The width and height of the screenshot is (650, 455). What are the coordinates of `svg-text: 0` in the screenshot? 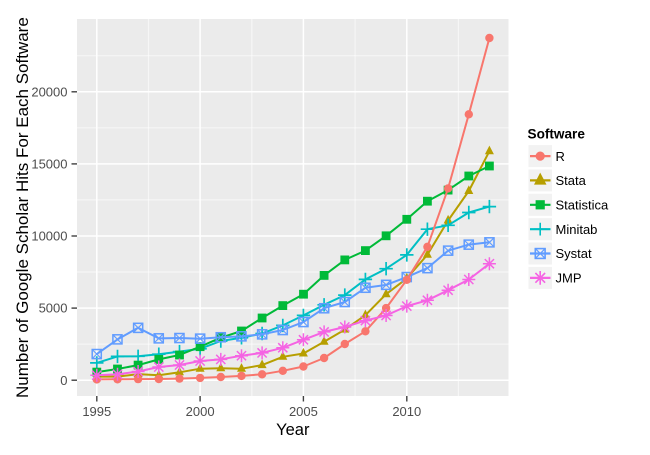 It's located at (63, 380).